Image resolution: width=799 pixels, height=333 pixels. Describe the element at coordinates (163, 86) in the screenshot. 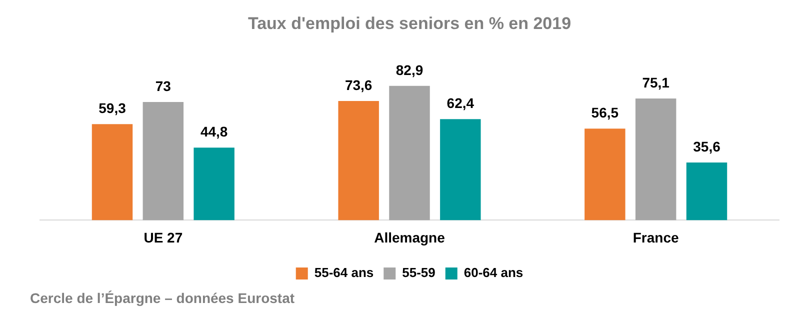

I see `data-label: 73` at that location.